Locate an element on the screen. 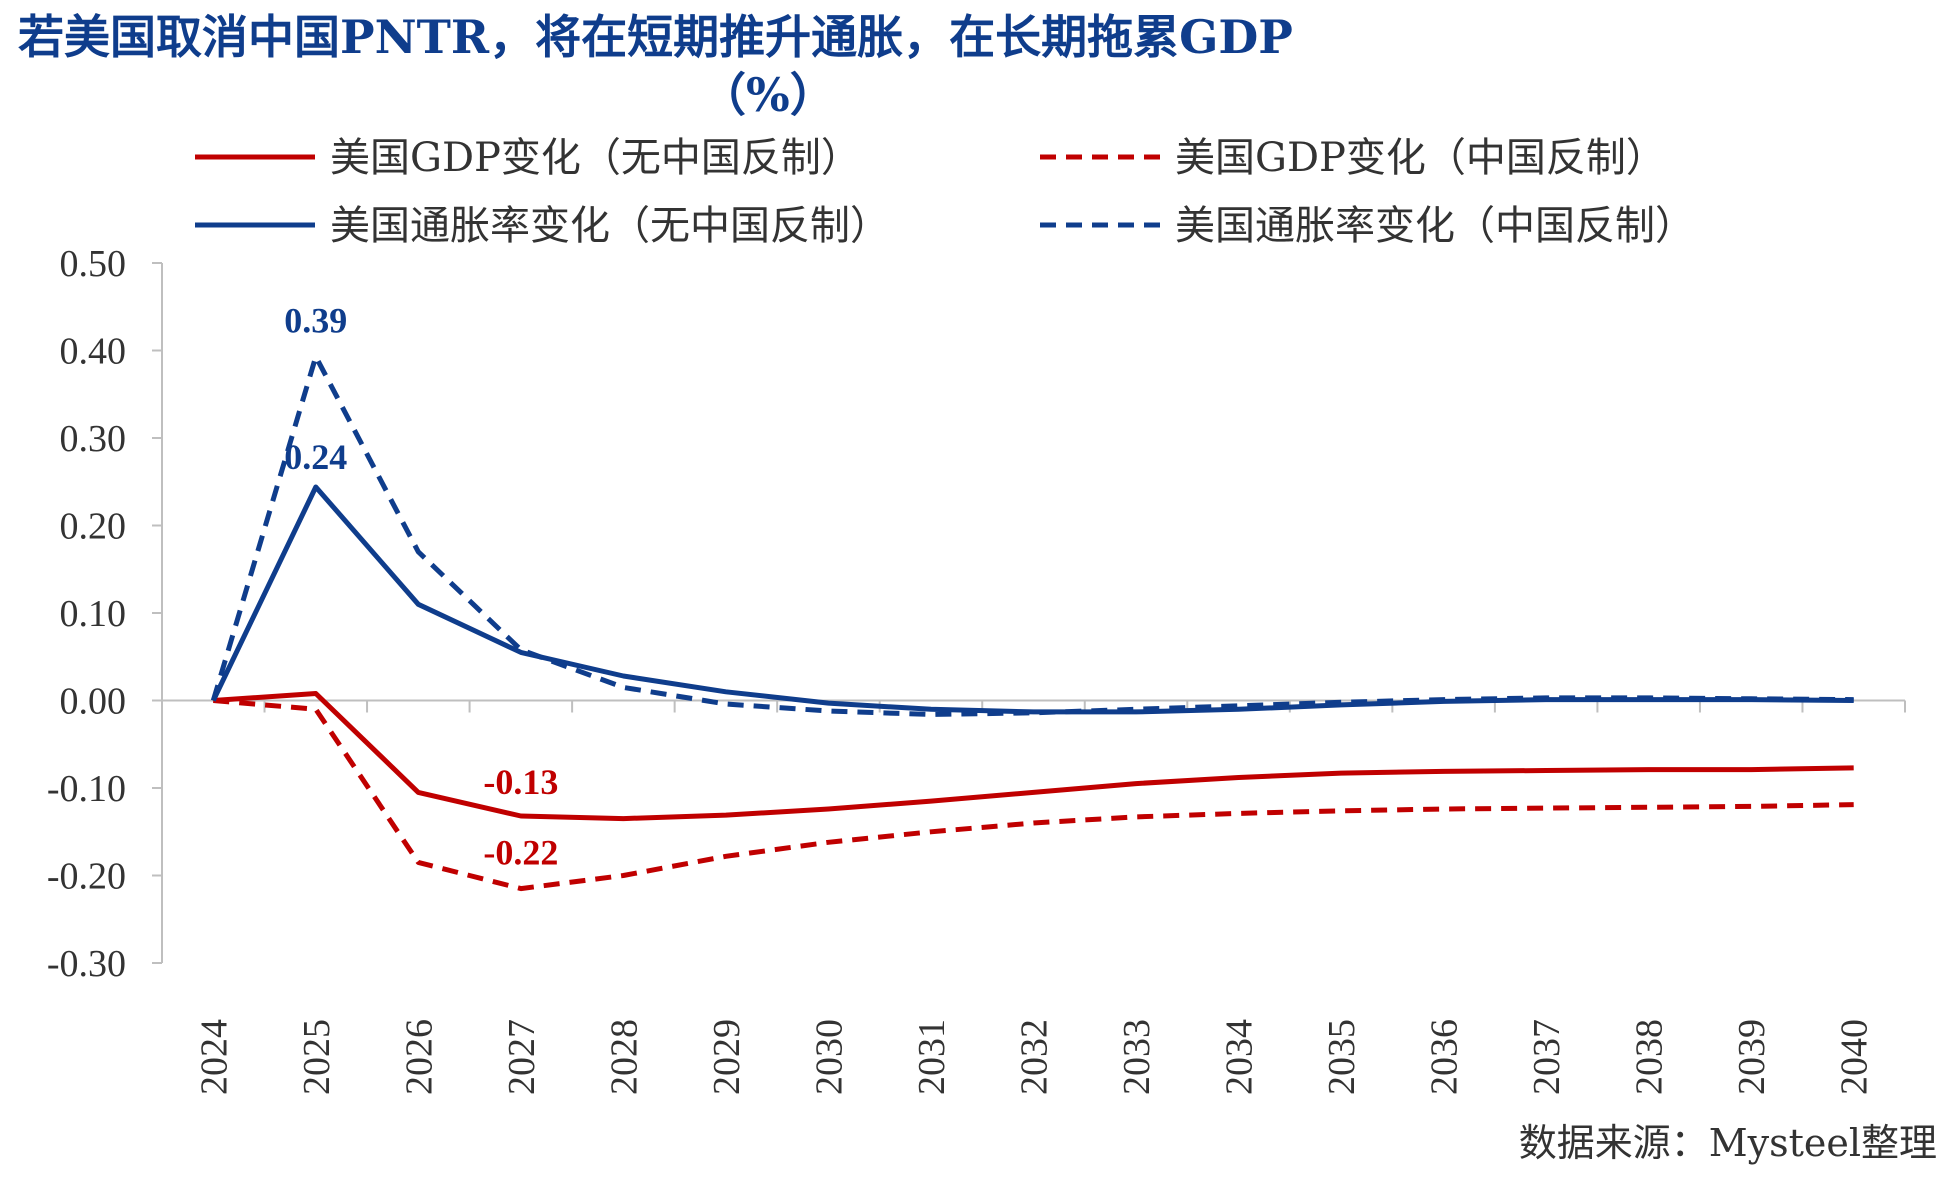 The height and width of the screenshot is (1177, 1957). legend-label-2: 美国通胀率变化（无中国反制） is located at coordinates (610, 226).